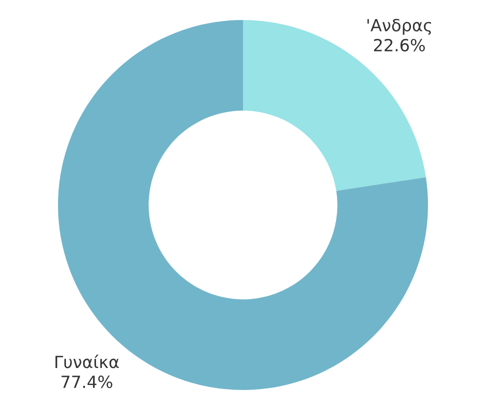 The image size is (481, 402). What do you see at coordinates (399, 45) in the screenshot?
I see `data-label: 22.6%` at bounding box center [399, 45].